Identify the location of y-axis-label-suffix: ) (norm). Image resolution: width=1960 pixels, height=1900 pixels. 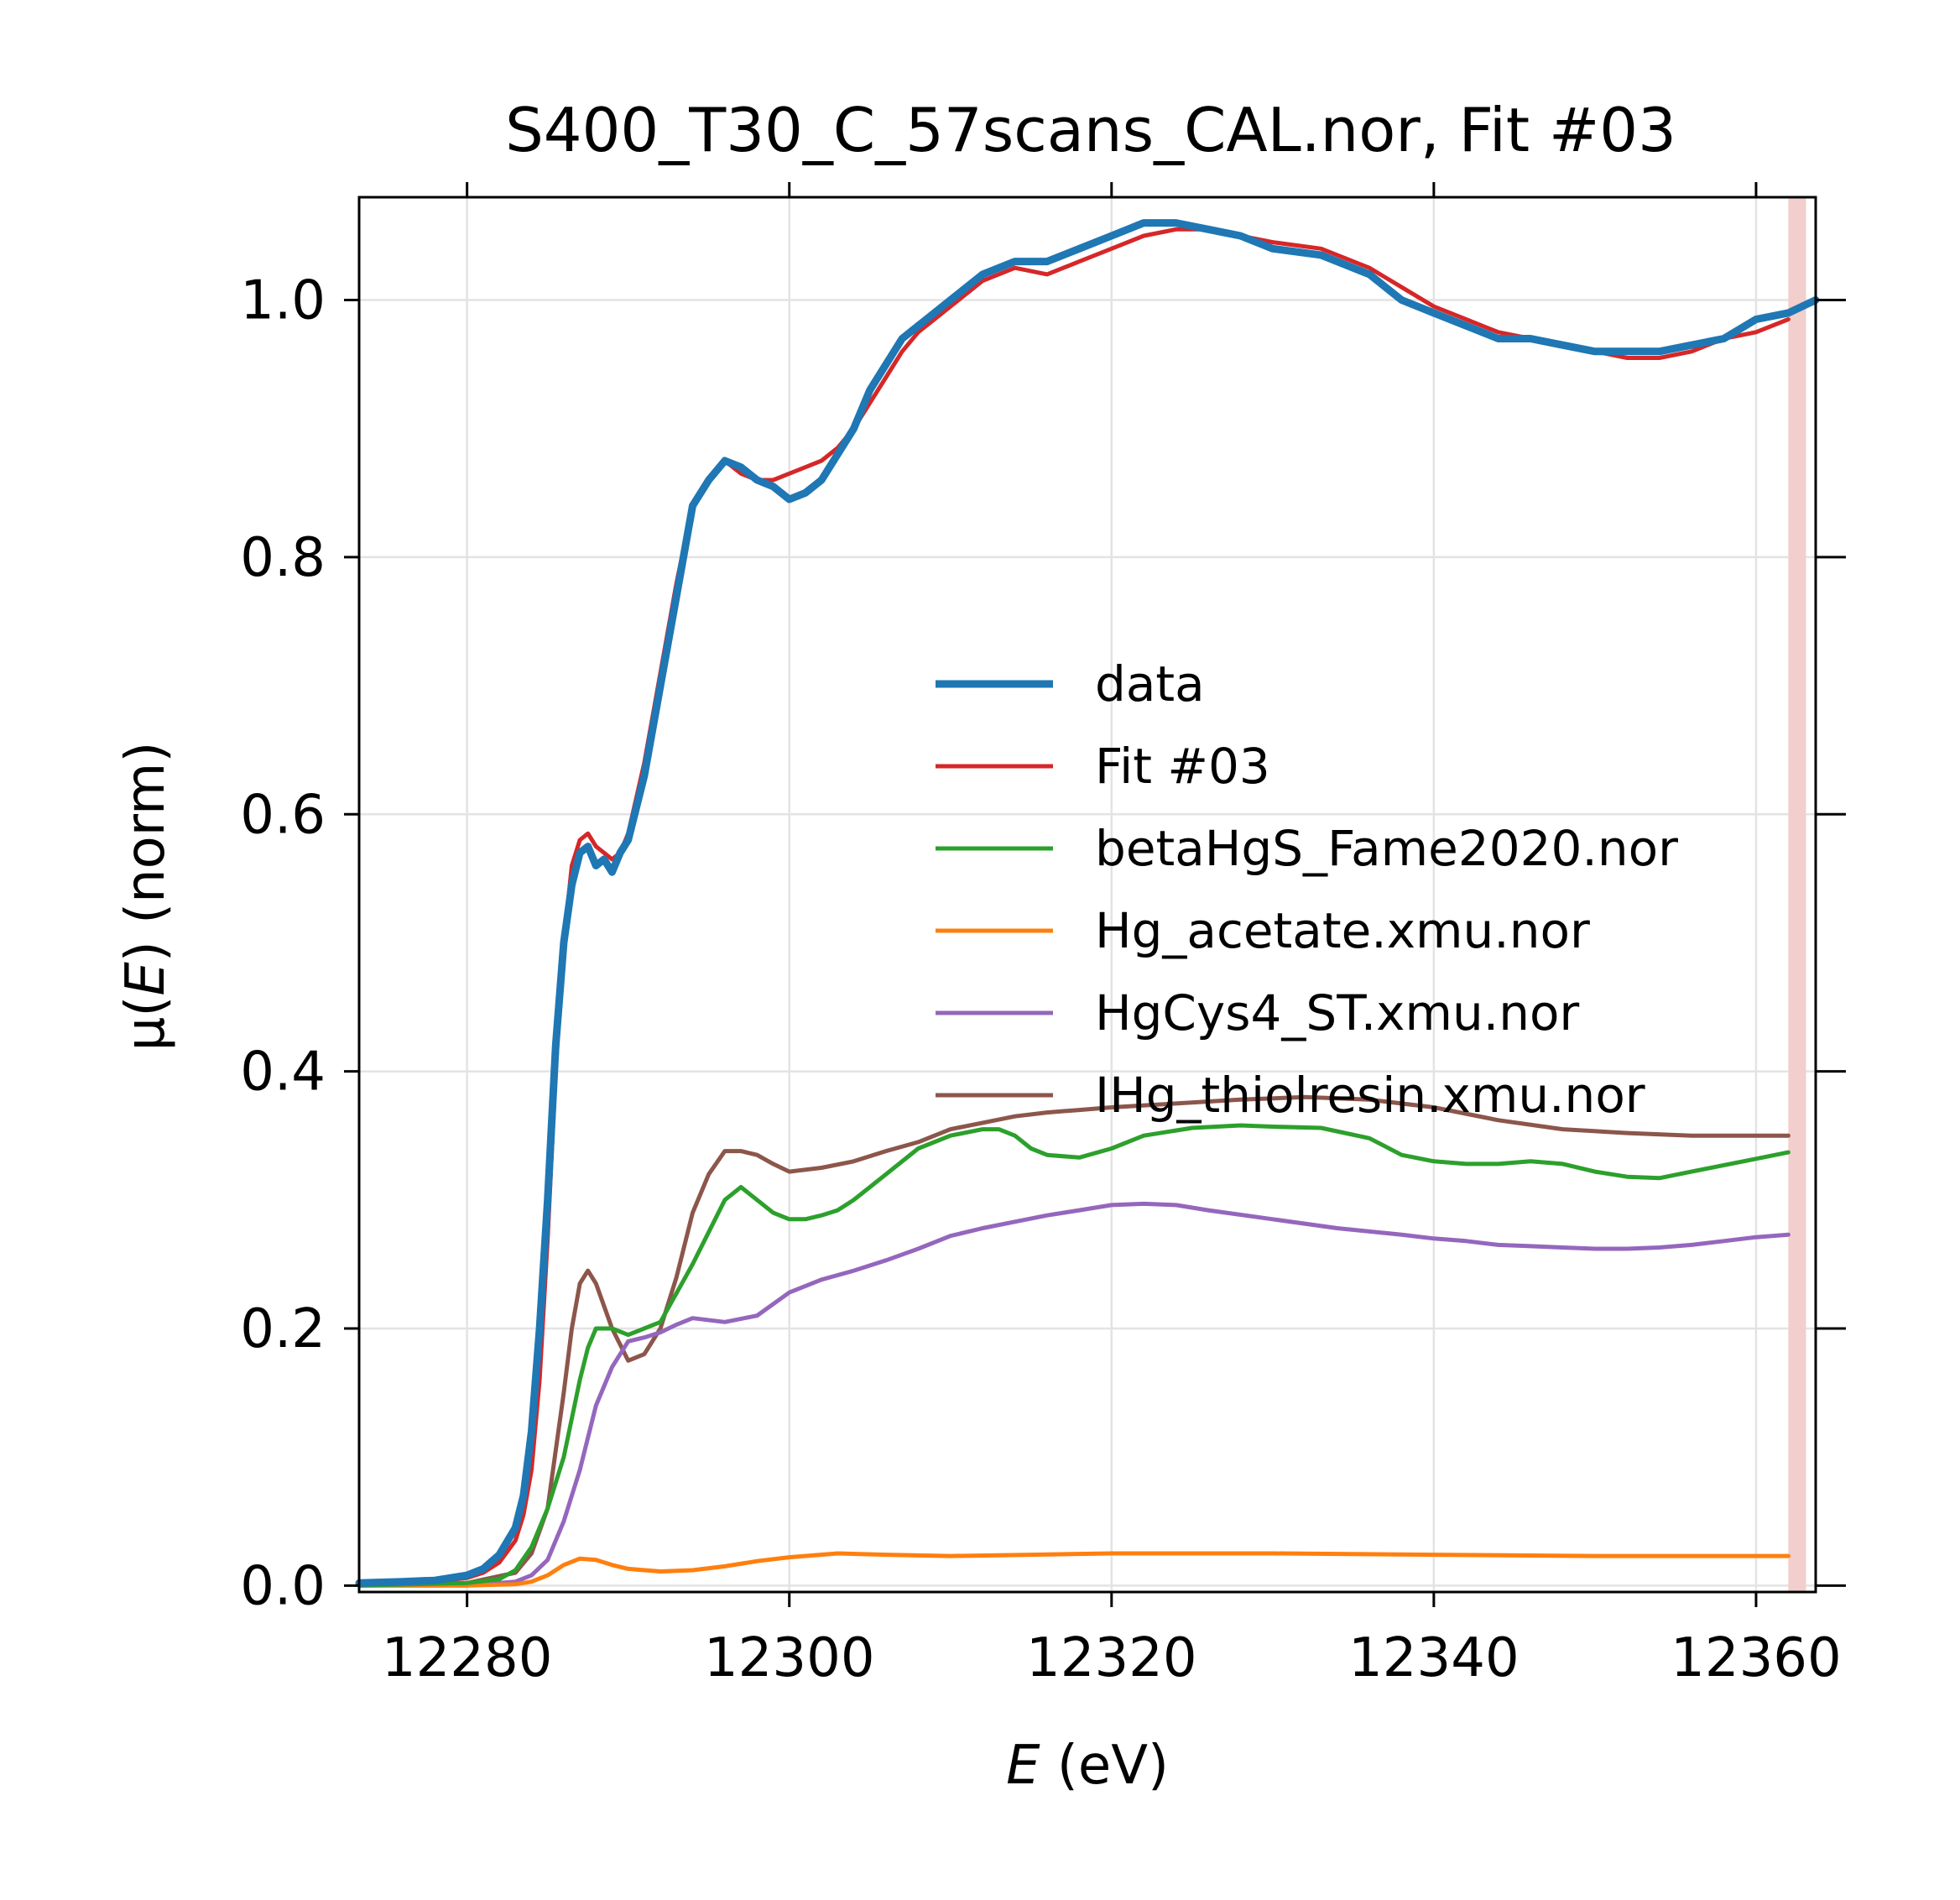
(146, 852).